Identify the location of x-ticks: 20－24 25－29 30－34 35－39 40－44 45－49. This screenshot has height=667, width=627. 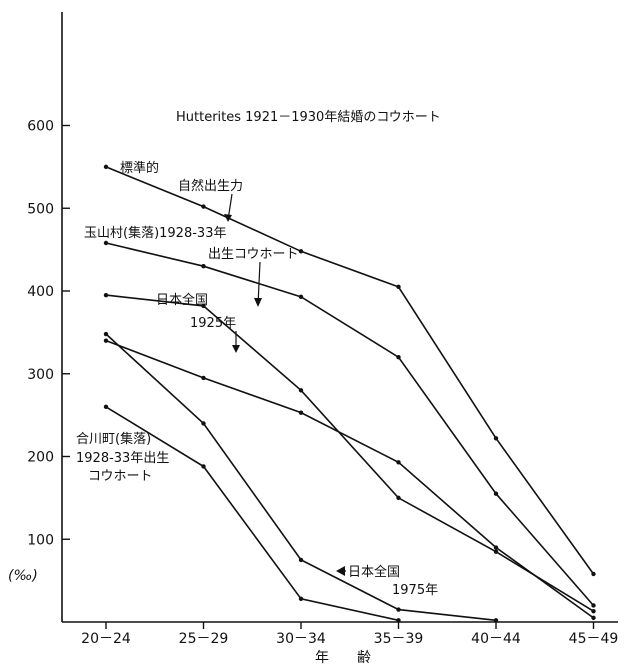
(349, 634).